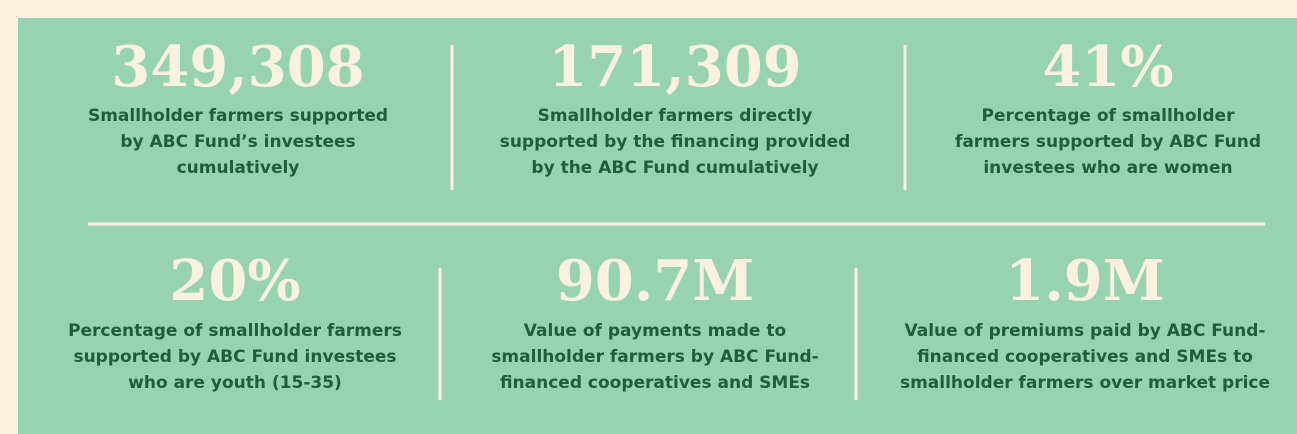  What do you see at coordinates (674, 67) in the screenshot?
I see `stat-figure: 171,309` at bounding box center [674, 67].